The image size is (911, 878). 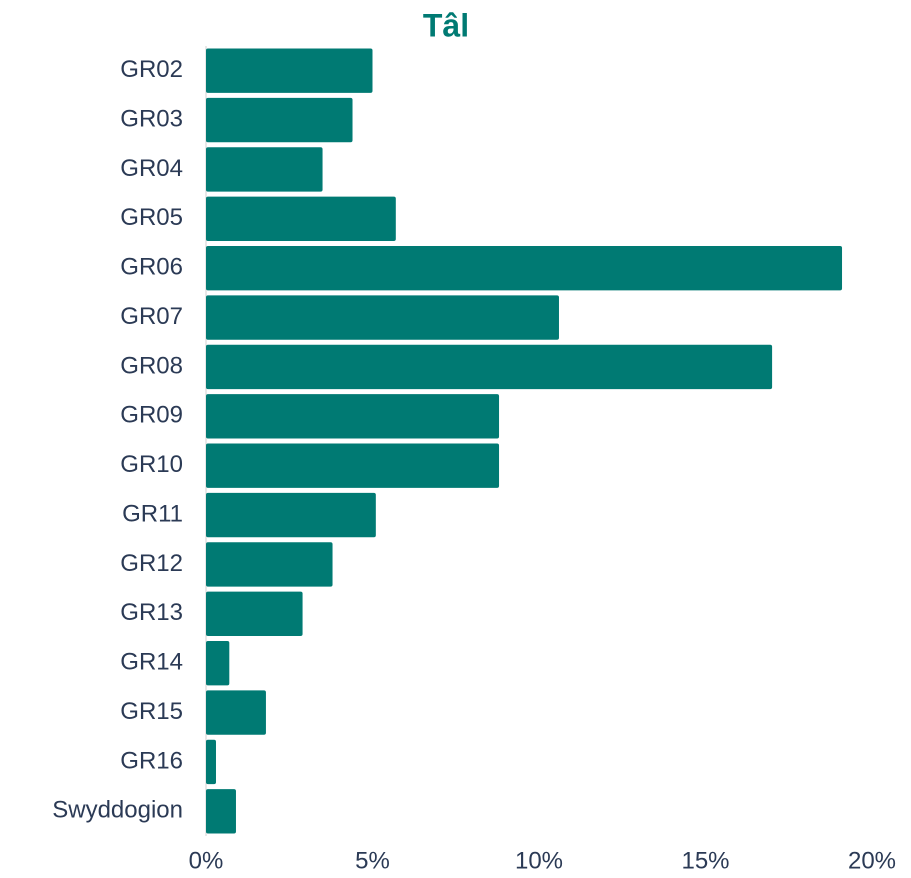 What do you see at coordinates (206, 860) in the screenshot?
I see `x-tick-label: 0%` at bounding box center [206, 860].